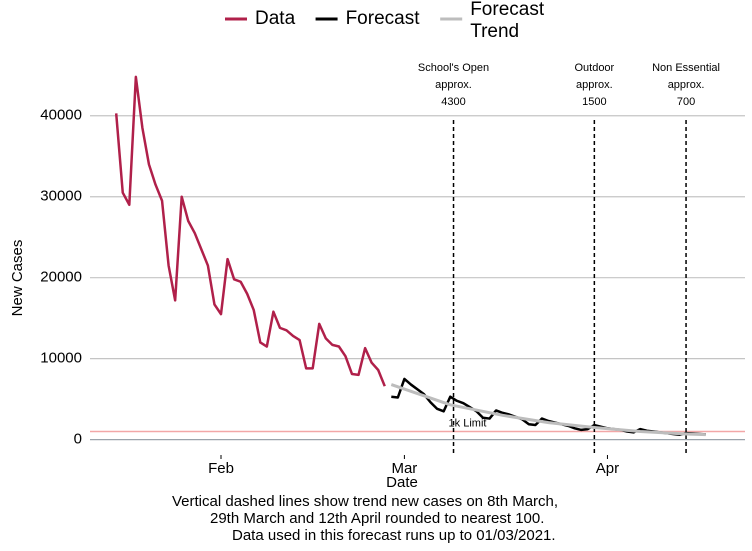 The height and width of the screenshot is (551, 752). I want to click on x-axis-label: Date, so click(402, 482).